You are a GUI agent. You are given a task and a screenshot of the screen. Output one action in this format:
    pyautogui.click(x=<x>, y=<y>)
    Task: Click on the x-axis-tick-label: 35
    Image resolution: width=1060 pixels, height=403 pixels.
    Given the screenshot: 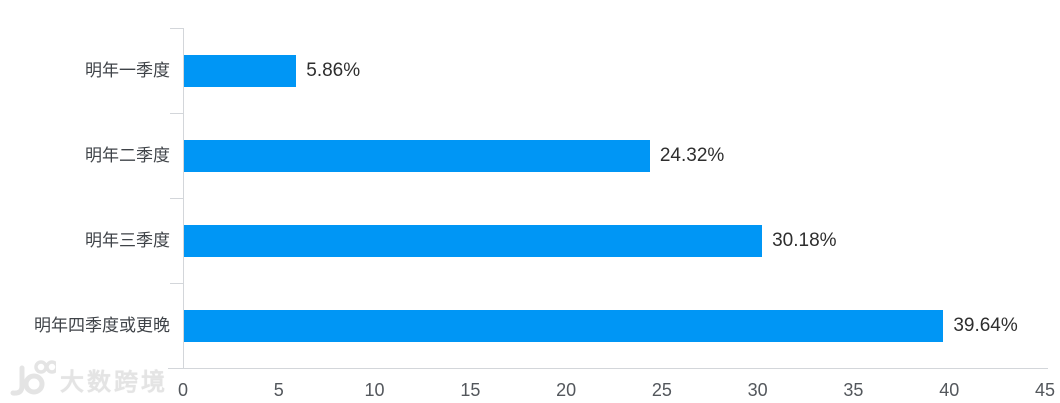 What is the action you would take?
    pyautogui.click(x=853, y=390)
    